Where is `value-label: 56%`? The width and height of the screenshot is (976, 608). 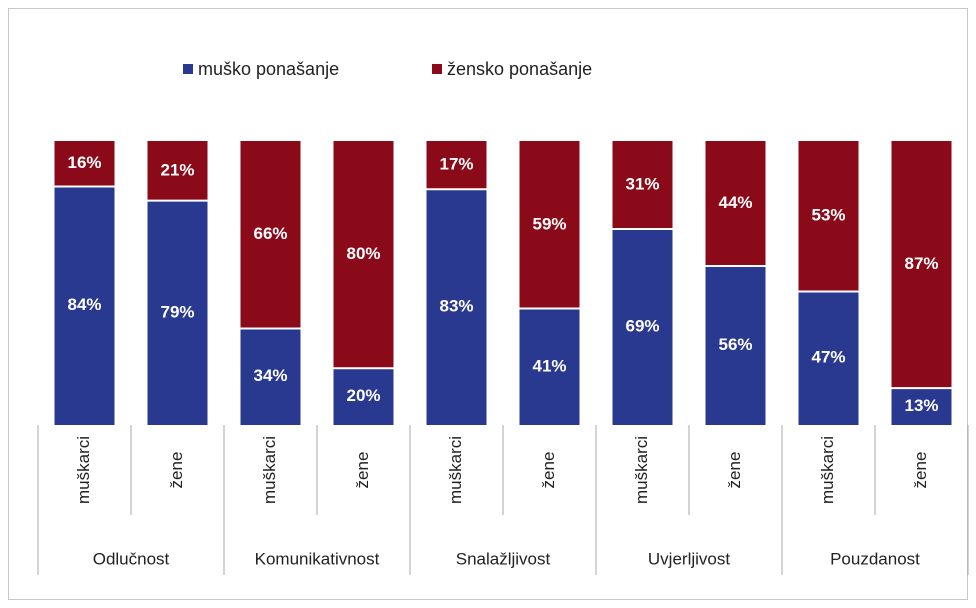 value-label: 56% is located at coordinates (735, 344).